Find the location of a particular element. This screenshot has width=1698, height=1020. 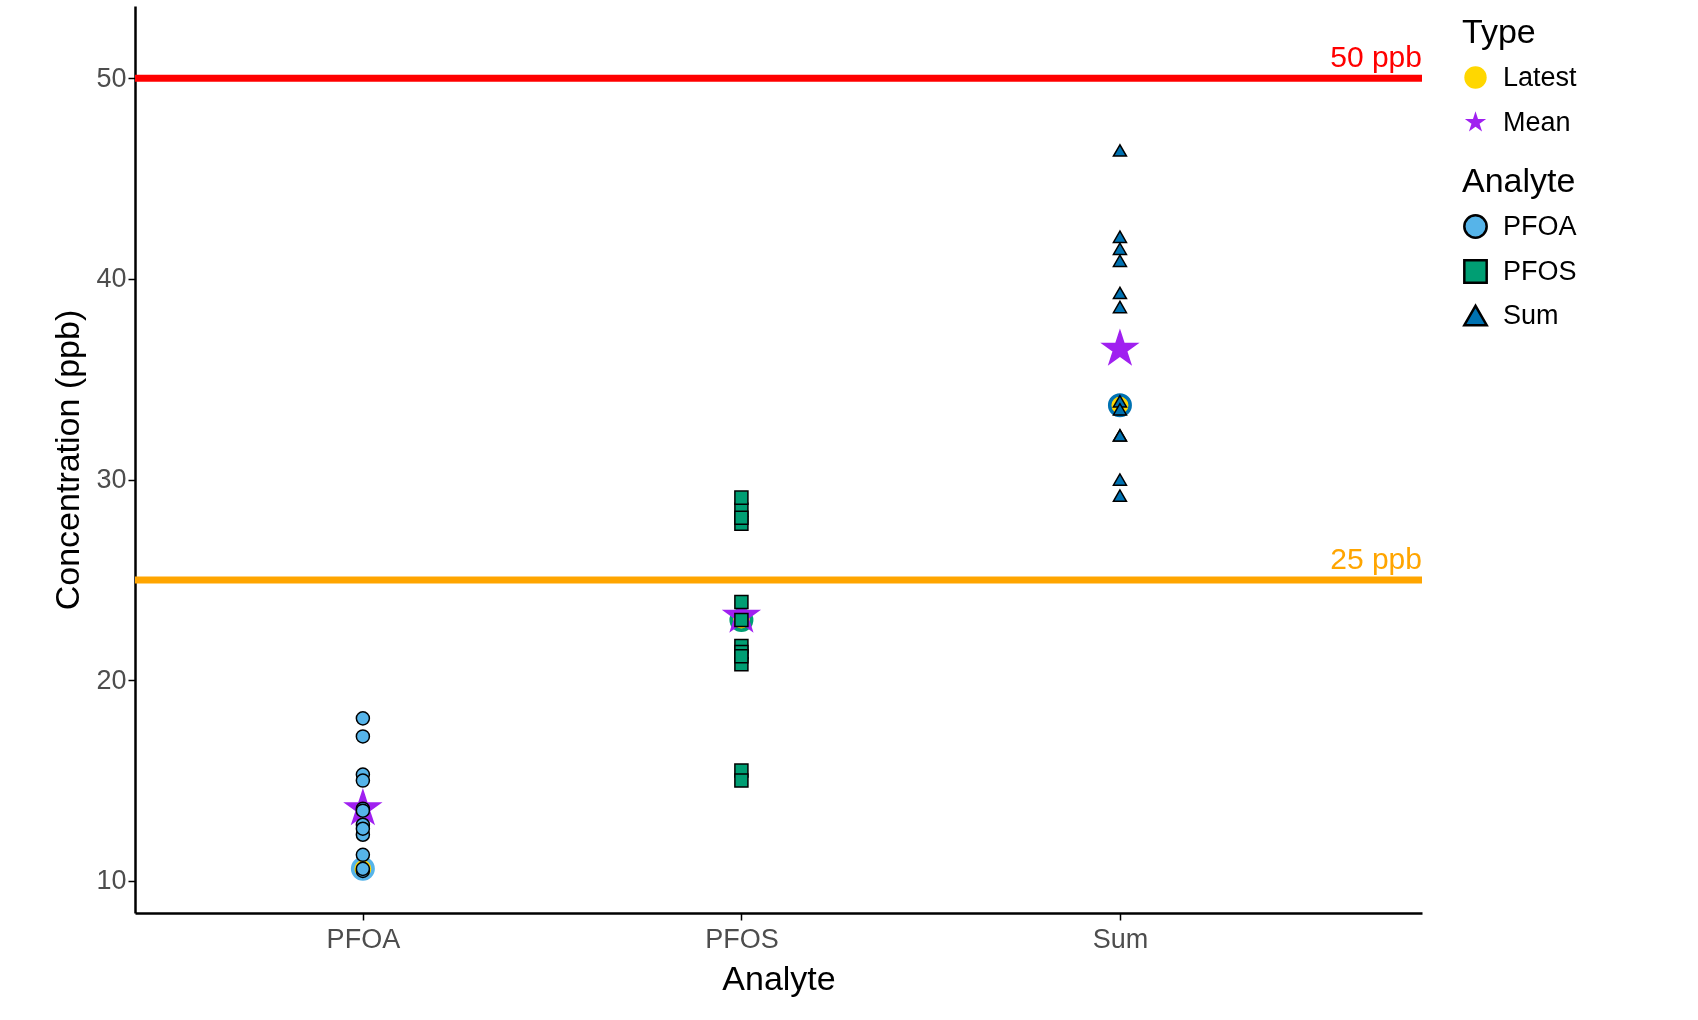

x-tick-label: Sum is located at coordinates (1120, 938).